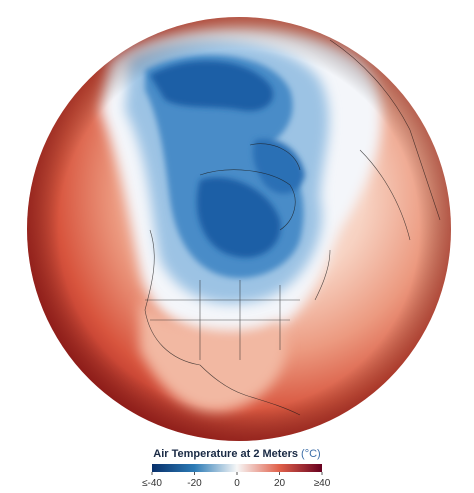 The height and width of the screenshot is (493, 474). I want to click on tick-label: 20, so click(280, 483).